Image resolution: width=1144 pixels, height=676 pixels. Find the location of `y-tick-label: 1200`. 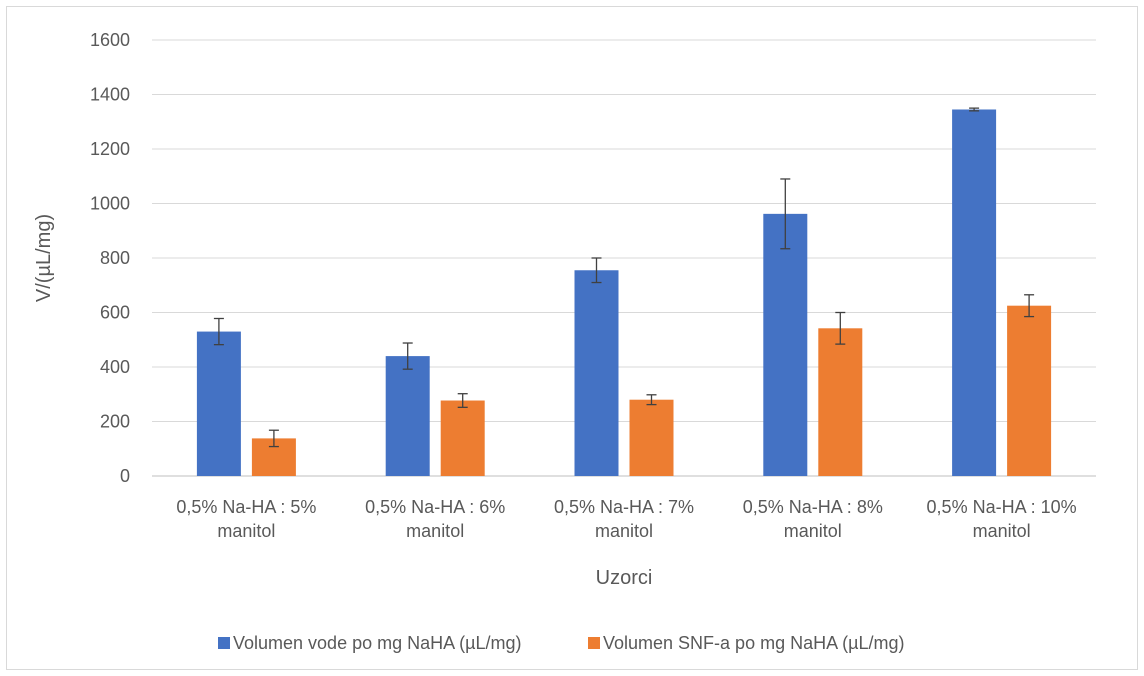

y-tick-label: 1200 is located at coordinates (110, 149).